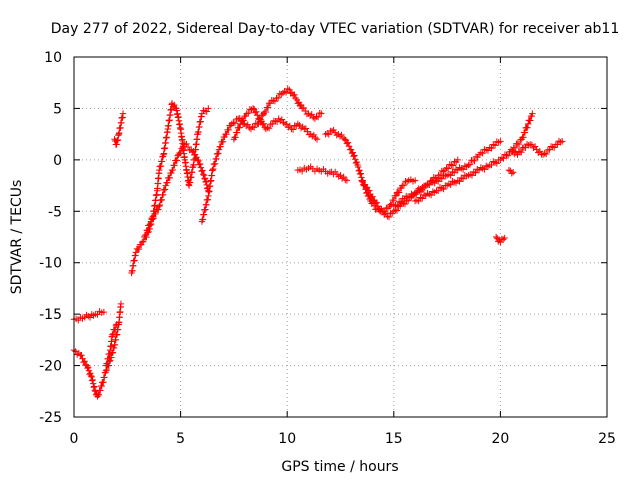 This screenshot has height=480, width=640. Describe the element at coordinates (111, 345) in the screenshot. I see `series-ab11-c` at that location.